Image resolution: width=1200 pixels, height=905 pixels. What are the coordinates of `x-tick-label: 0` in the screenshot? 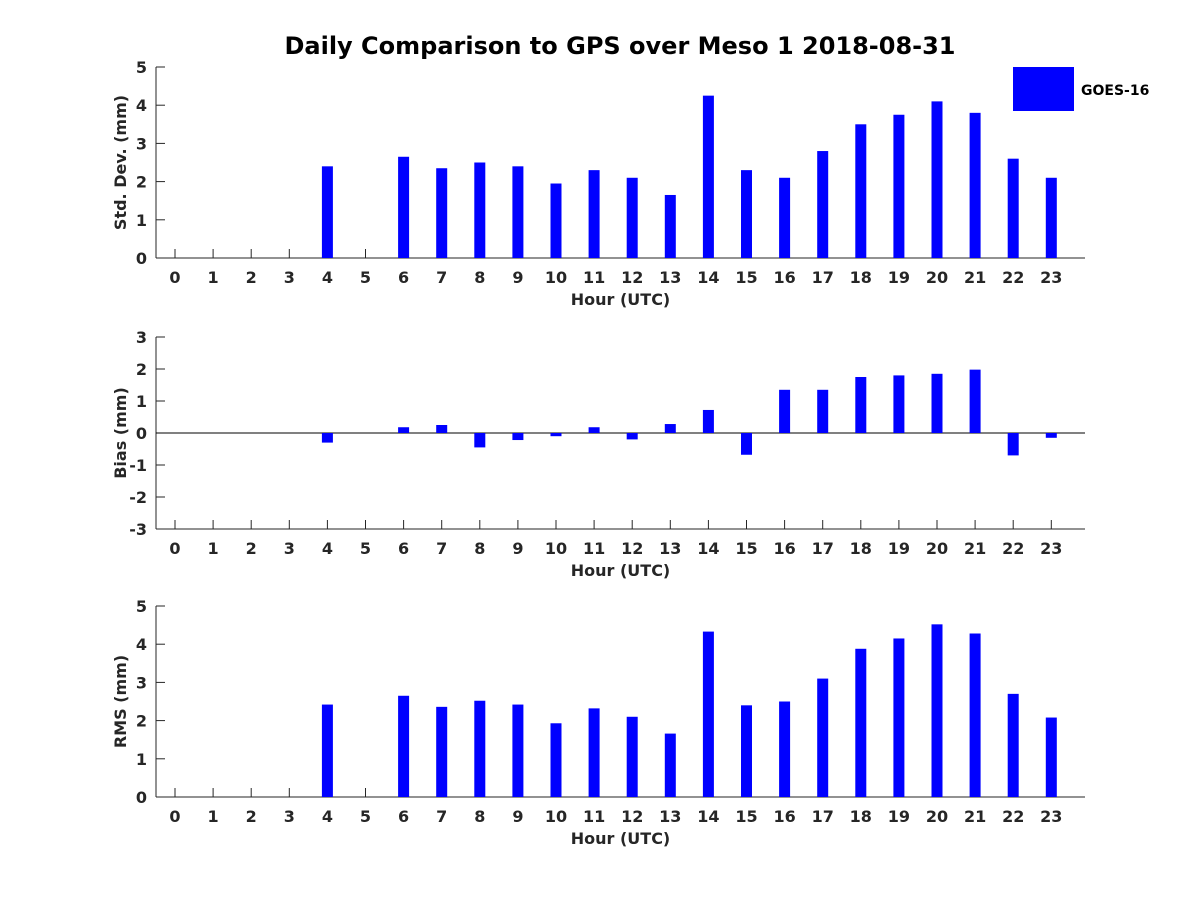 It's located at (174, 816).